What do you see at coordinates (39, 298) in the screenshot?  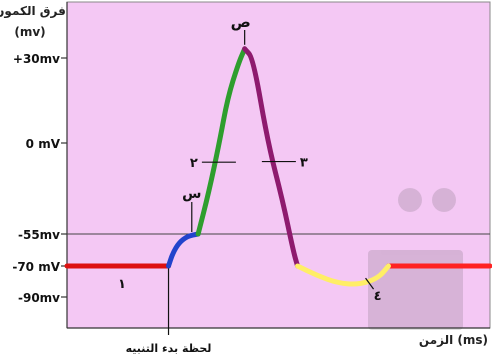 I see `y-tick-label: -90mv` at bounding box center [39, 298].